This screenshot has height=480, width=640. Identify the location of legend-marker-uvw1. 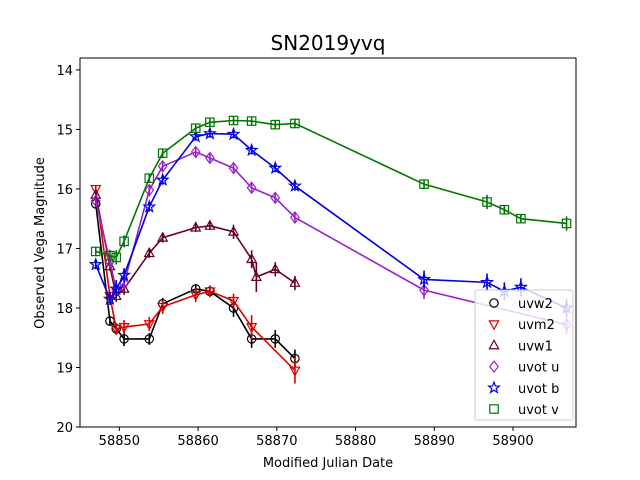
(494, 344).